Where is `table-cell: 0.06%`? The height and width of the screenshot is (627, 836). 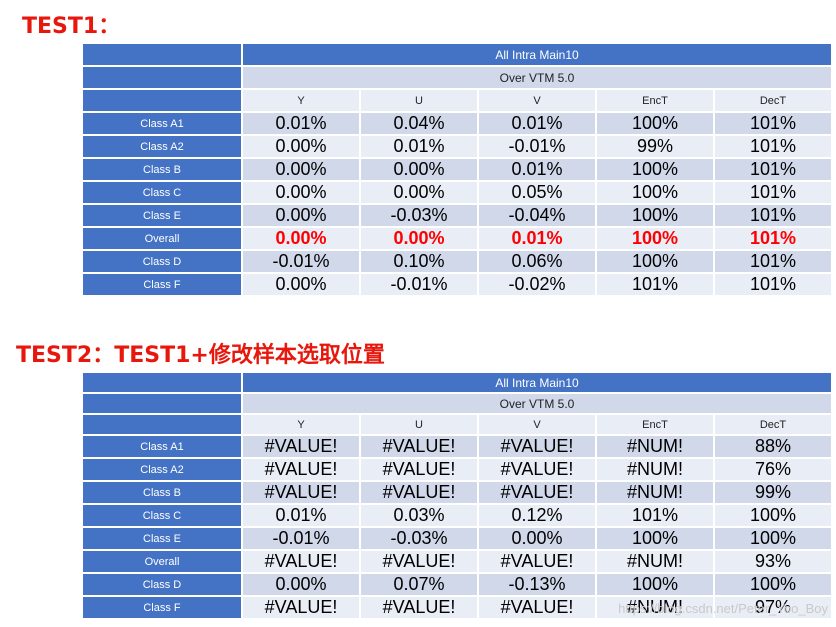 table-cell: 0.06% is located at coordinates (537, 261).